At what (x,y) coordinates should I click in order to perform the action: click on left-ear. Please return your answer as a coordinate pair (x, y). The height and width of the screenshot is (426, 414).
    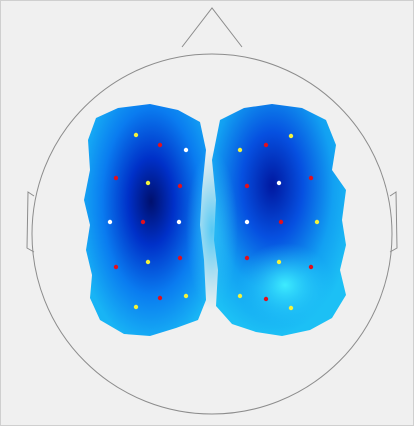
    Looking at the image, I should click on (30, 222).